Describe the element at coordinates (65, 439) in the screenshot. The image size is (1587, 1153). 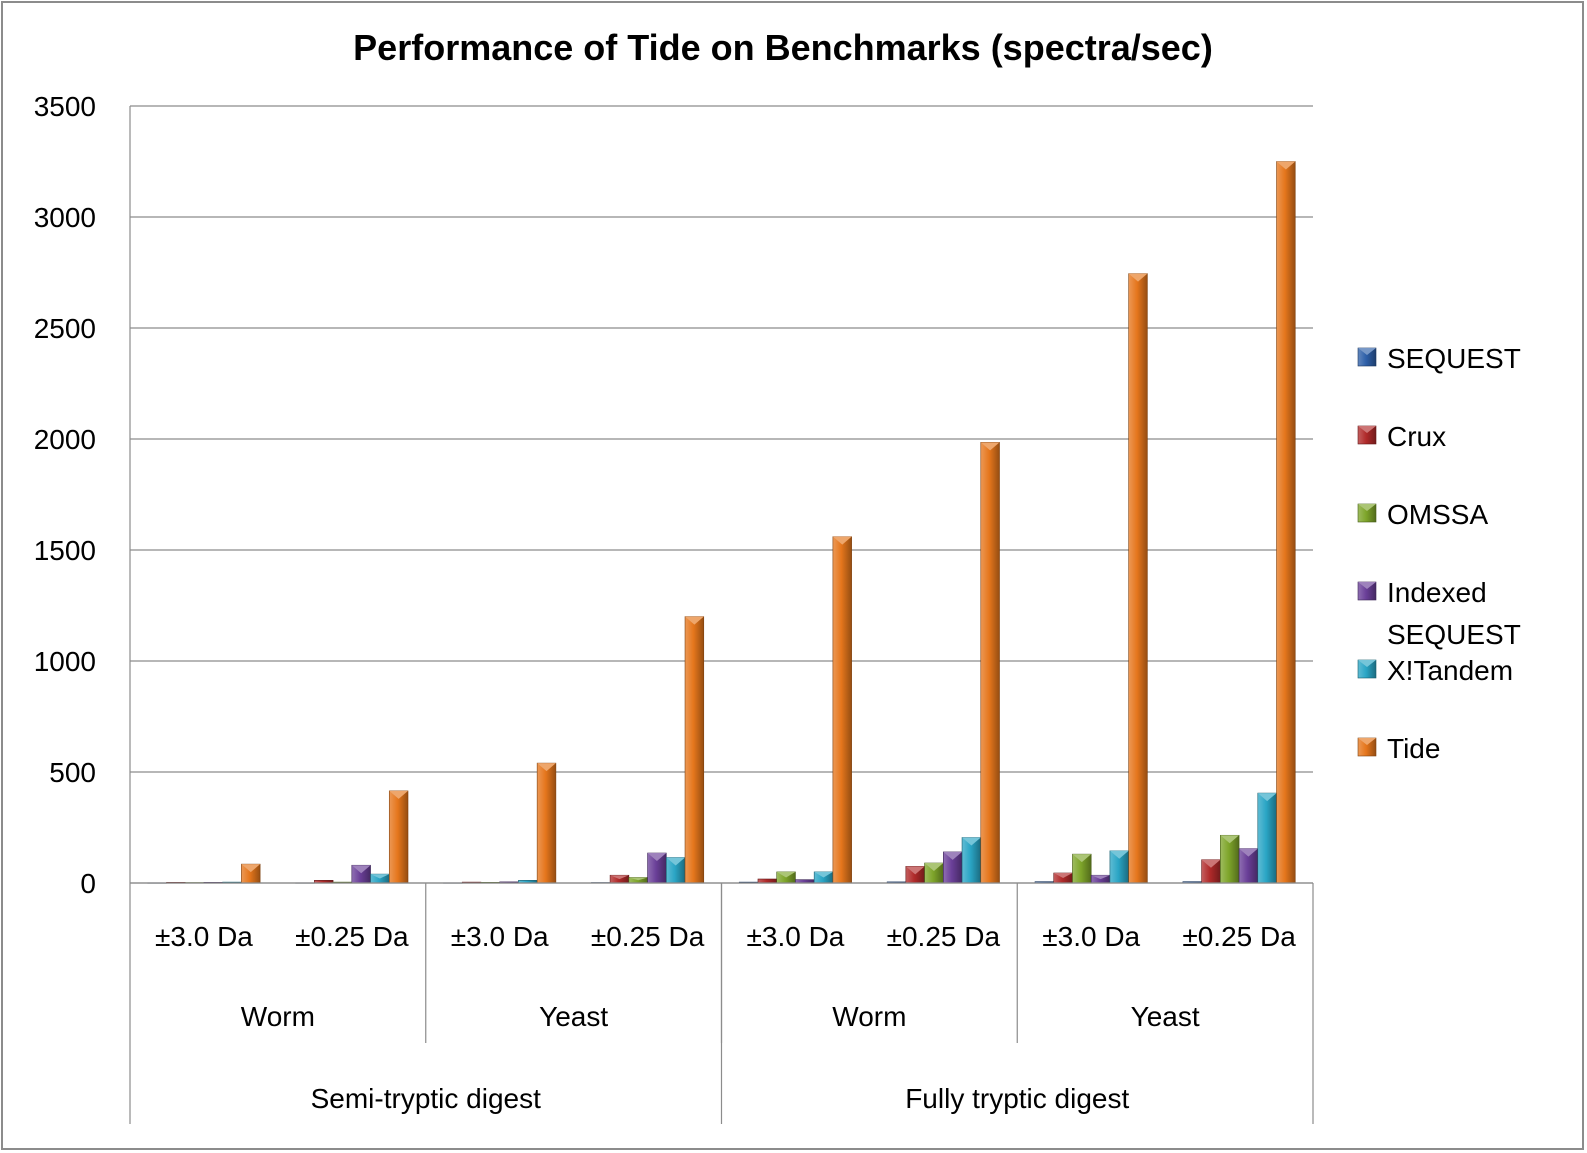
I see `y-tick-label: 2000` at that location.